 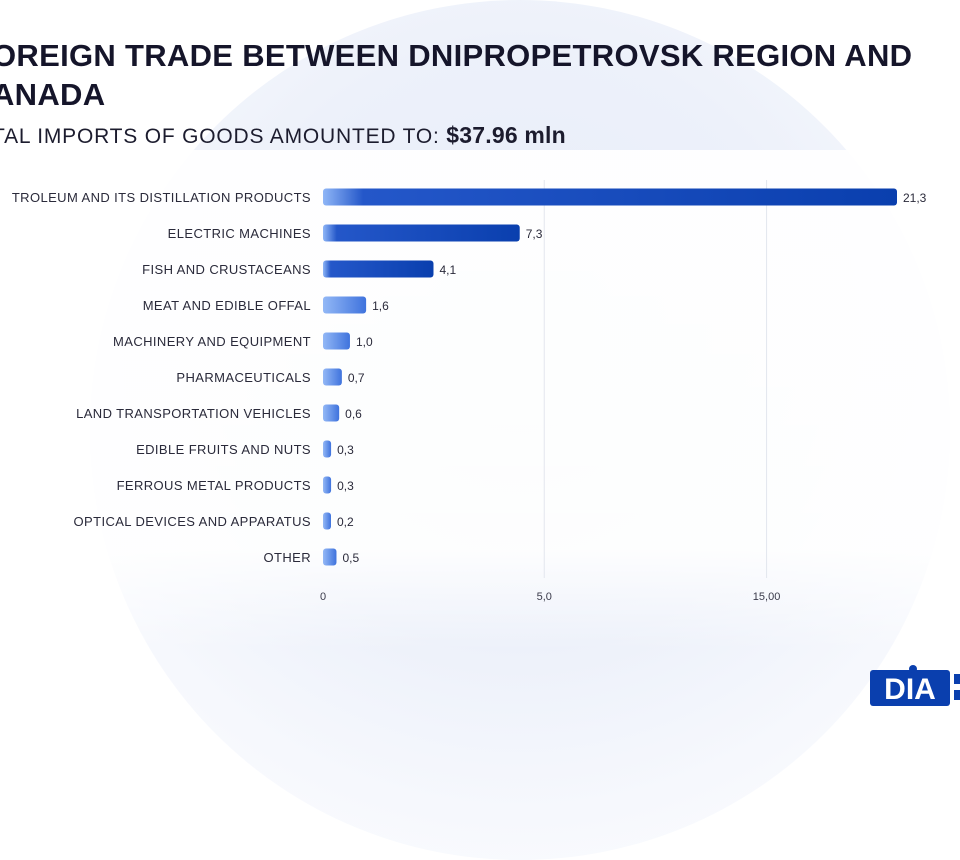 What do you see at coordinates (447, 270) in the screenshot?
I see `value-label: 4,1` at bounding box center [447, 270].